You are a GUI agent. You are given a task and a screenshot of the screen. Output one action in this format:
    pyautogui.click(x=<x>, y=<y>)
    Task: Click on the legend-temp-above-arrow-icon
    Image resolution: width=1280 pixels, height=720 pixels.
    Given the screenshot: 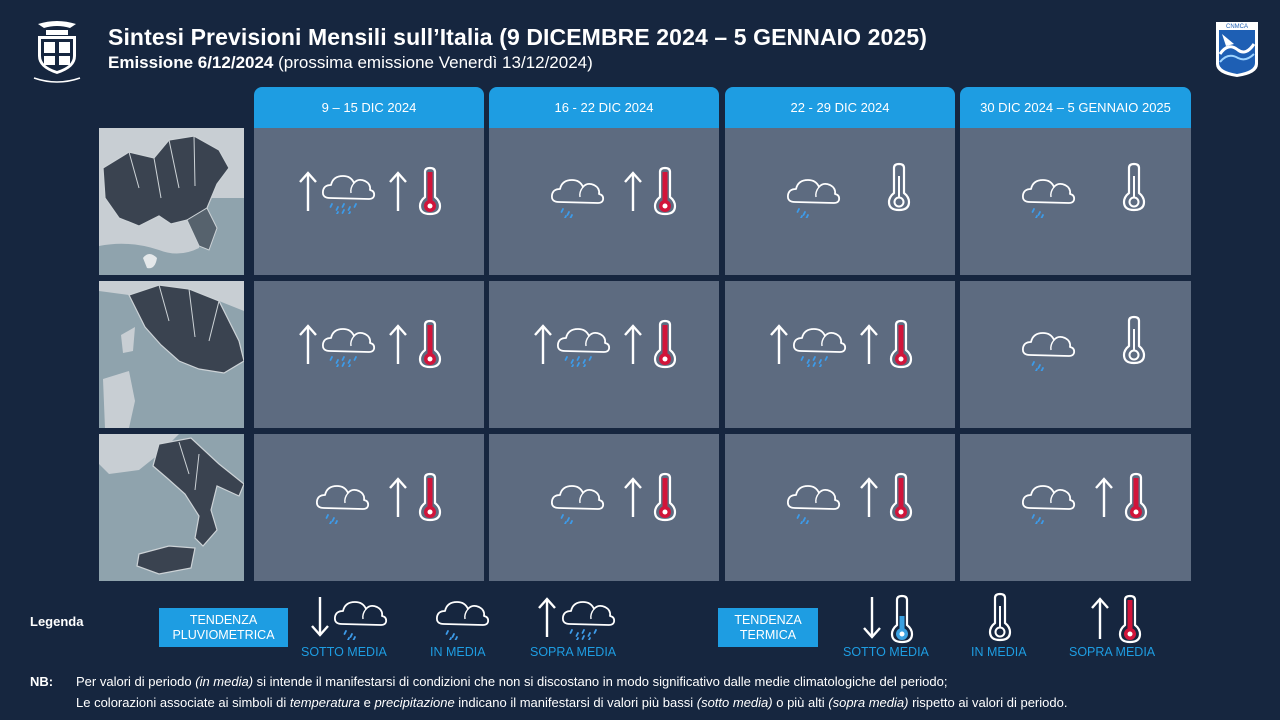 What is the action you would take?
    pyautogui.click(x=1100, y=618)
    